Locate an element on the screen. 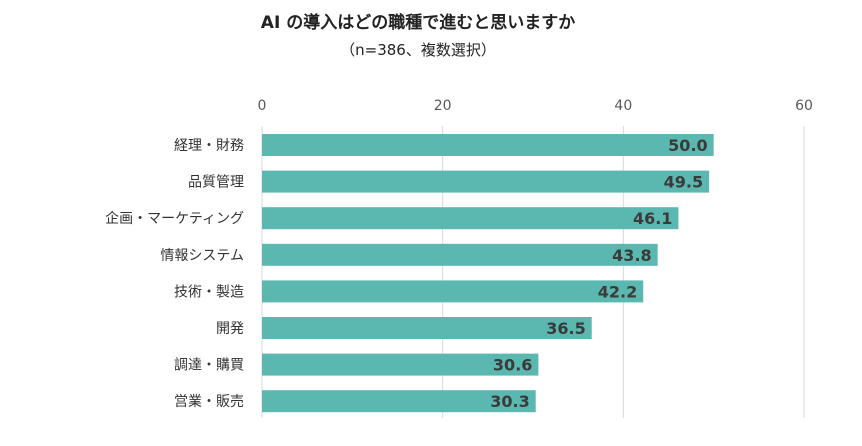 Image resolution: width=862 pixels, height=446 pixels. data-label: 30.3 is located at coordinates (509, 401).